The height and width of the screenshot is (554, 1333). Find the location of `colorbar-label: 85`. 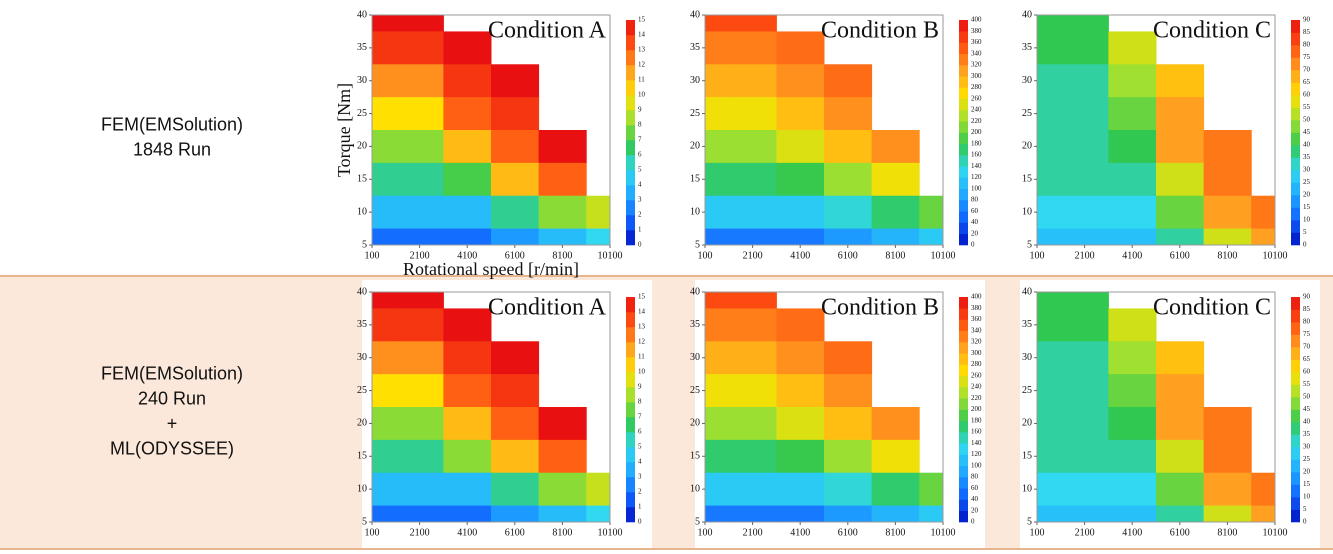

colorbar-label: 85 is located at coordinates (1307, 32).